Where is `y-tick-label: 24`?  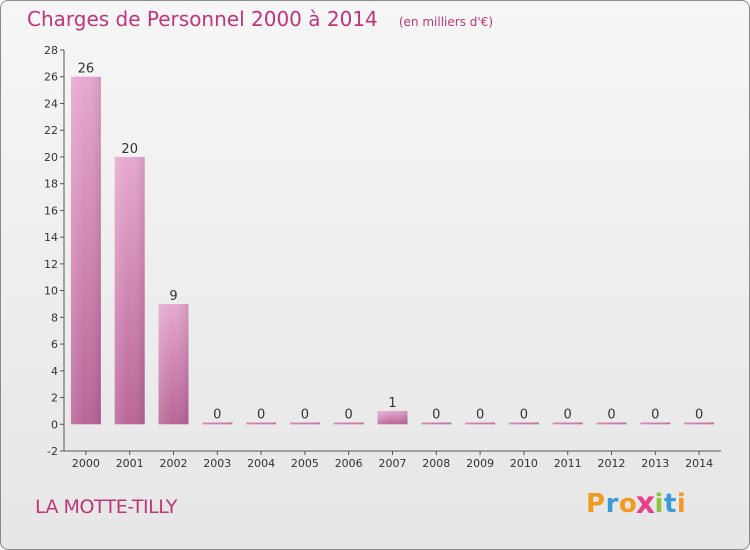
y-tick-label: 24 is located at coordinates (51, 103).